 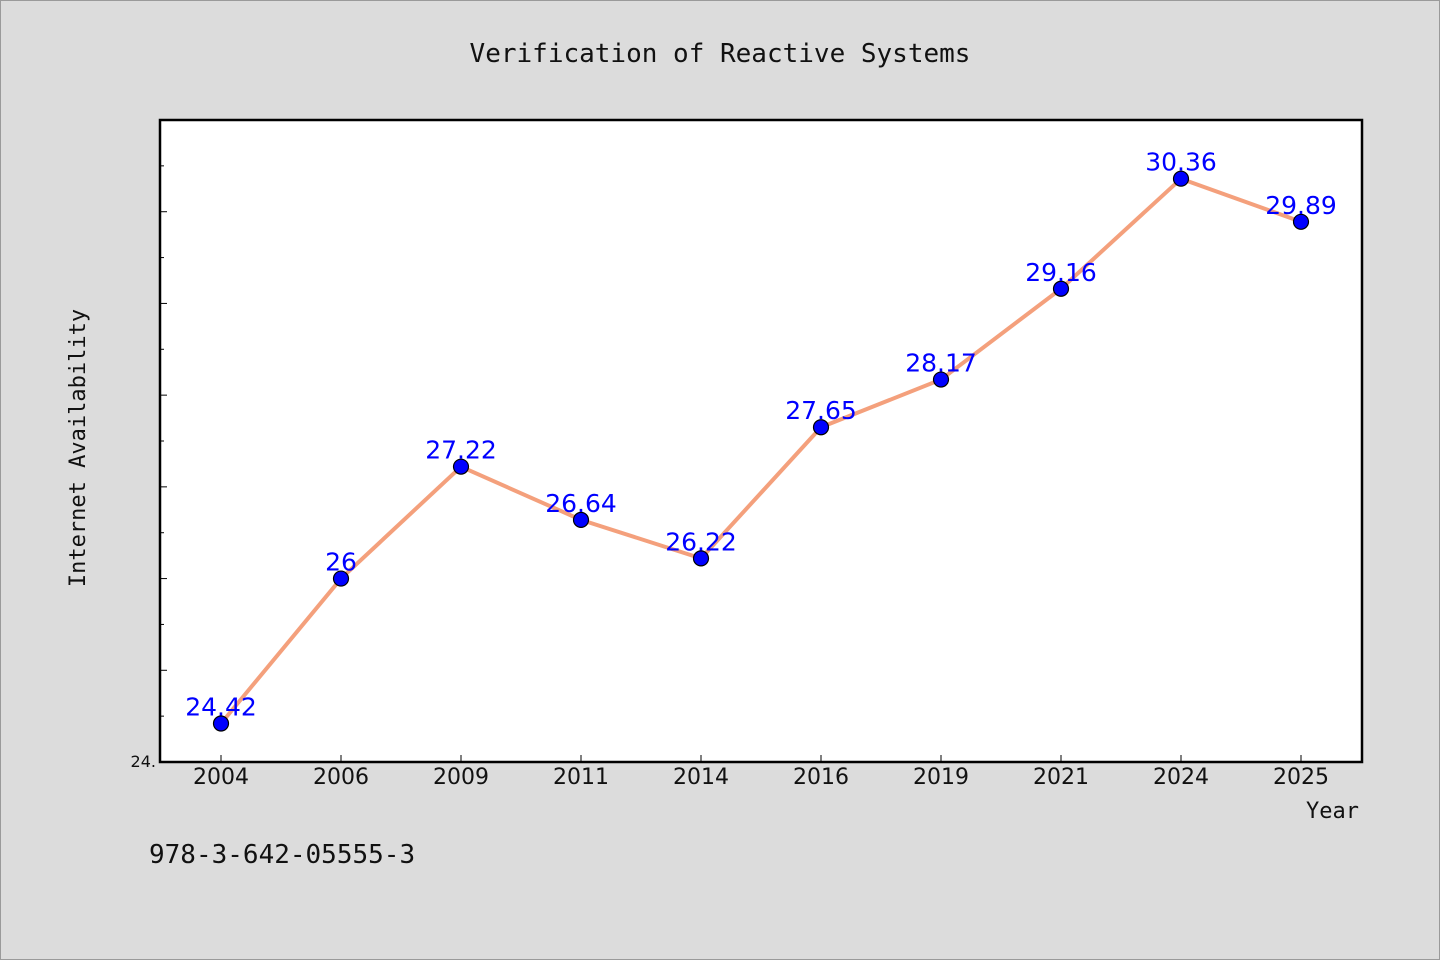 I want to click on x-tick-label: 2021, so click(x=1061, y=777).